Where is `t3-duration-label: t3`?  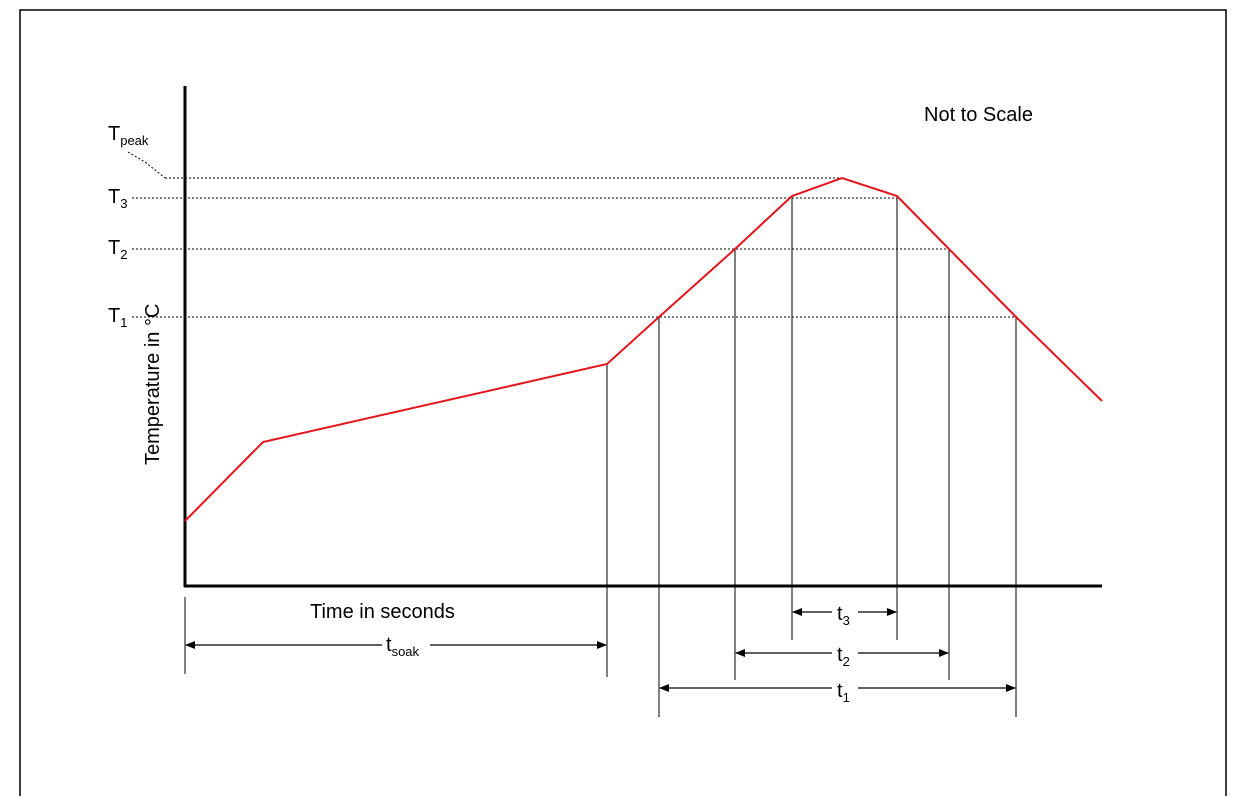 t3-duration-label: t3 is located at coordinates (843, 615).